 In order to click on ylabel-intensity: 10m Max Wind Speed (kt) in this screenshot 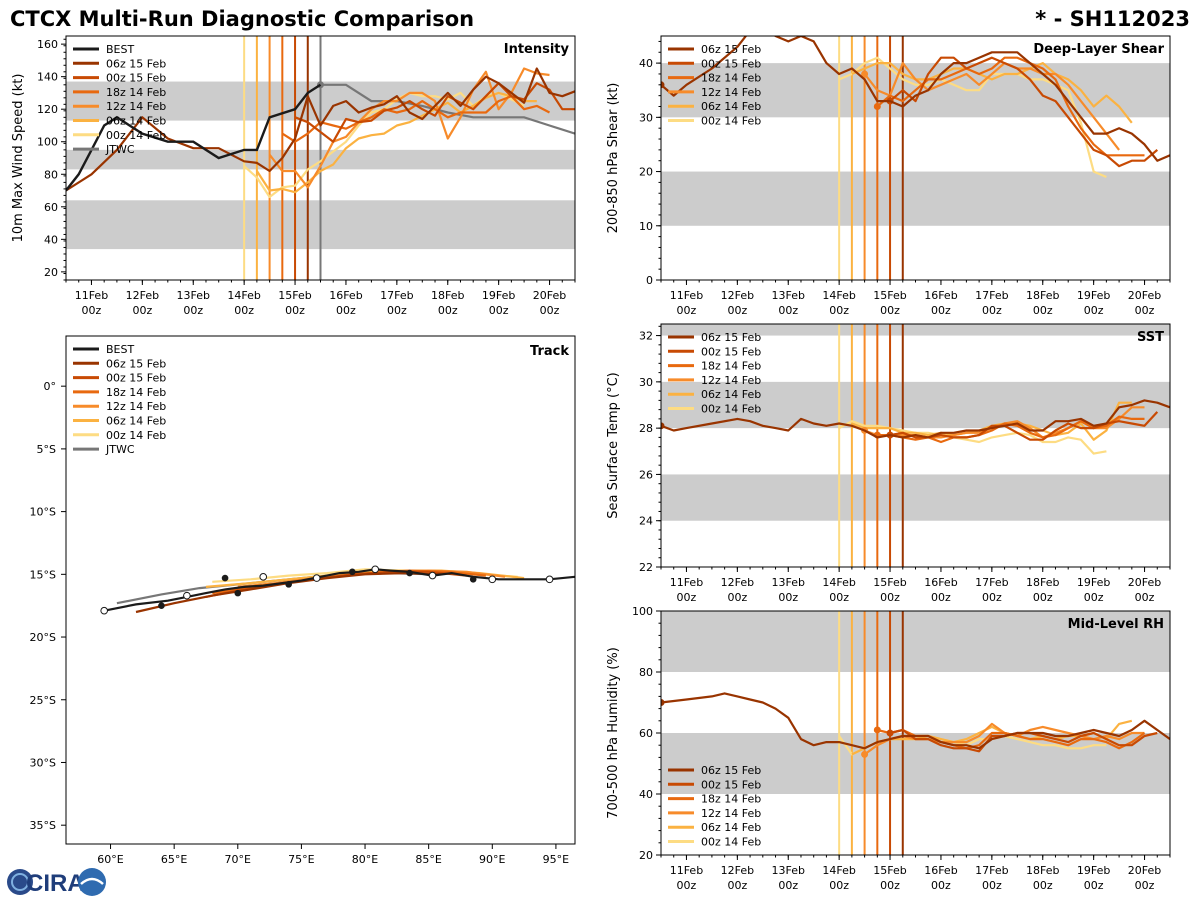, I will do `click(18, 158)`.